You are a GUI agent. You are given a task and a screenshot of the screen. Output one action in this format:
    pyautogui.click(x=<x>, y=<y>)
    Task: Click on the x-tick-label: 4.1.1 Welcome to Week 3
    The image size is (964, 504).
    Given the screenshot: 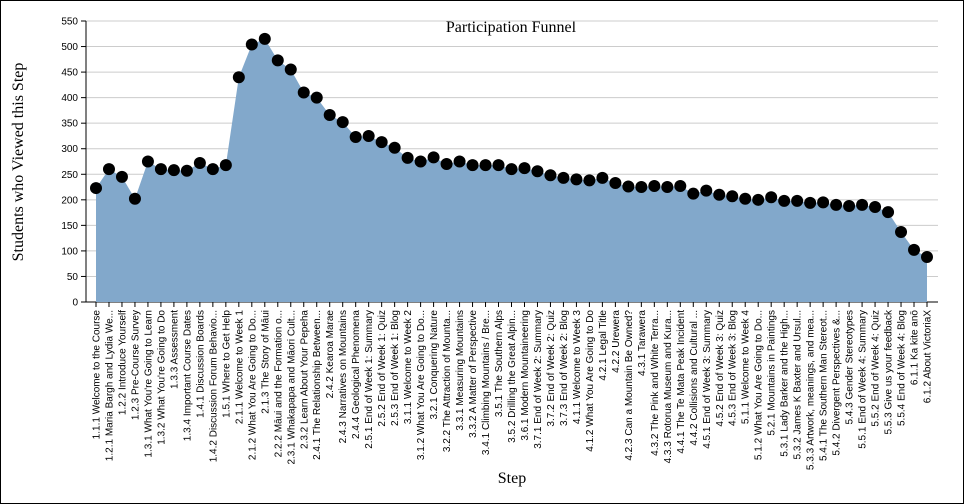 What is the action you would take?
    pyautogui.click(x=577, y=367)
    